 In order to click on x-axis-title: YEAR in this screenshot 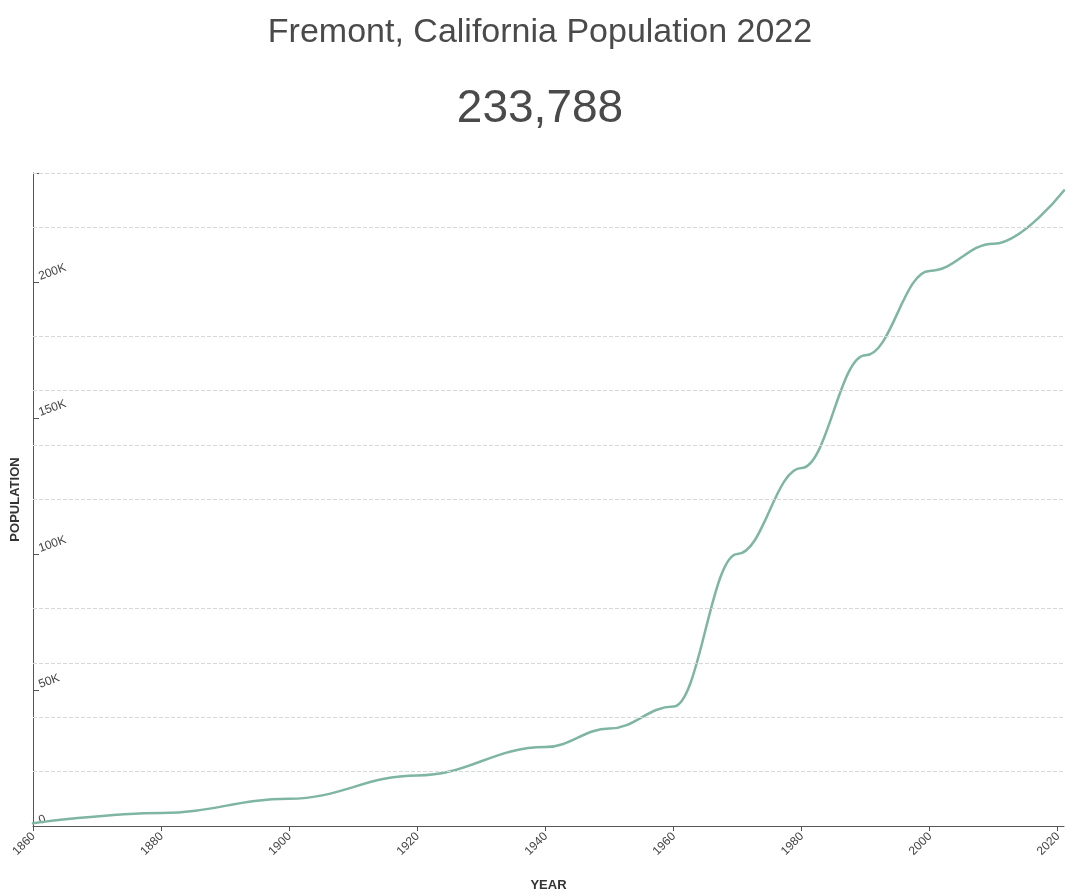, I will do `click(549, 884)`.